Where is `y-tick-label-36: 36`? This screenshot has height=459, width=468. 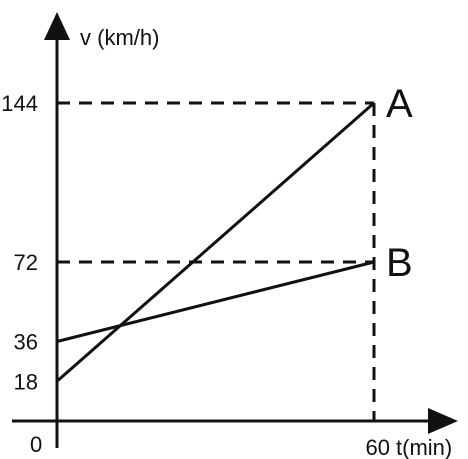 y-tick-label-36: 36 is located at coordinates (26, 342).